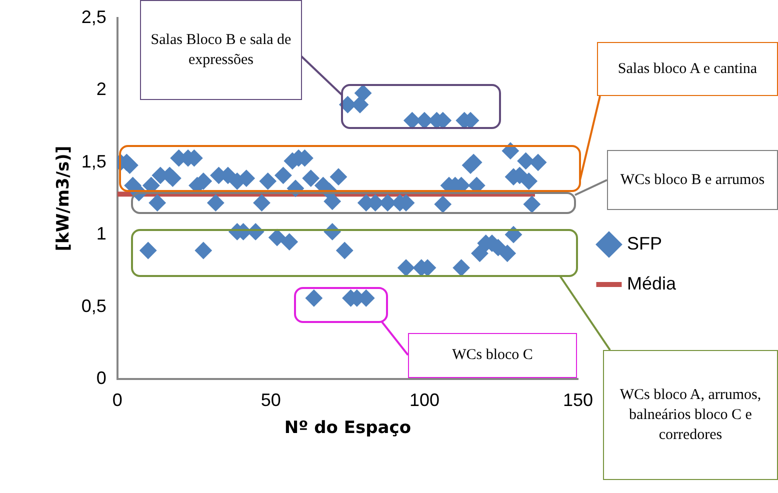 This screenshot has width=778, height=493. Describe the element at coordinates (692, 180) in the screenshot. I see `callout-box: WCs bloco B e arrumos` at that location.